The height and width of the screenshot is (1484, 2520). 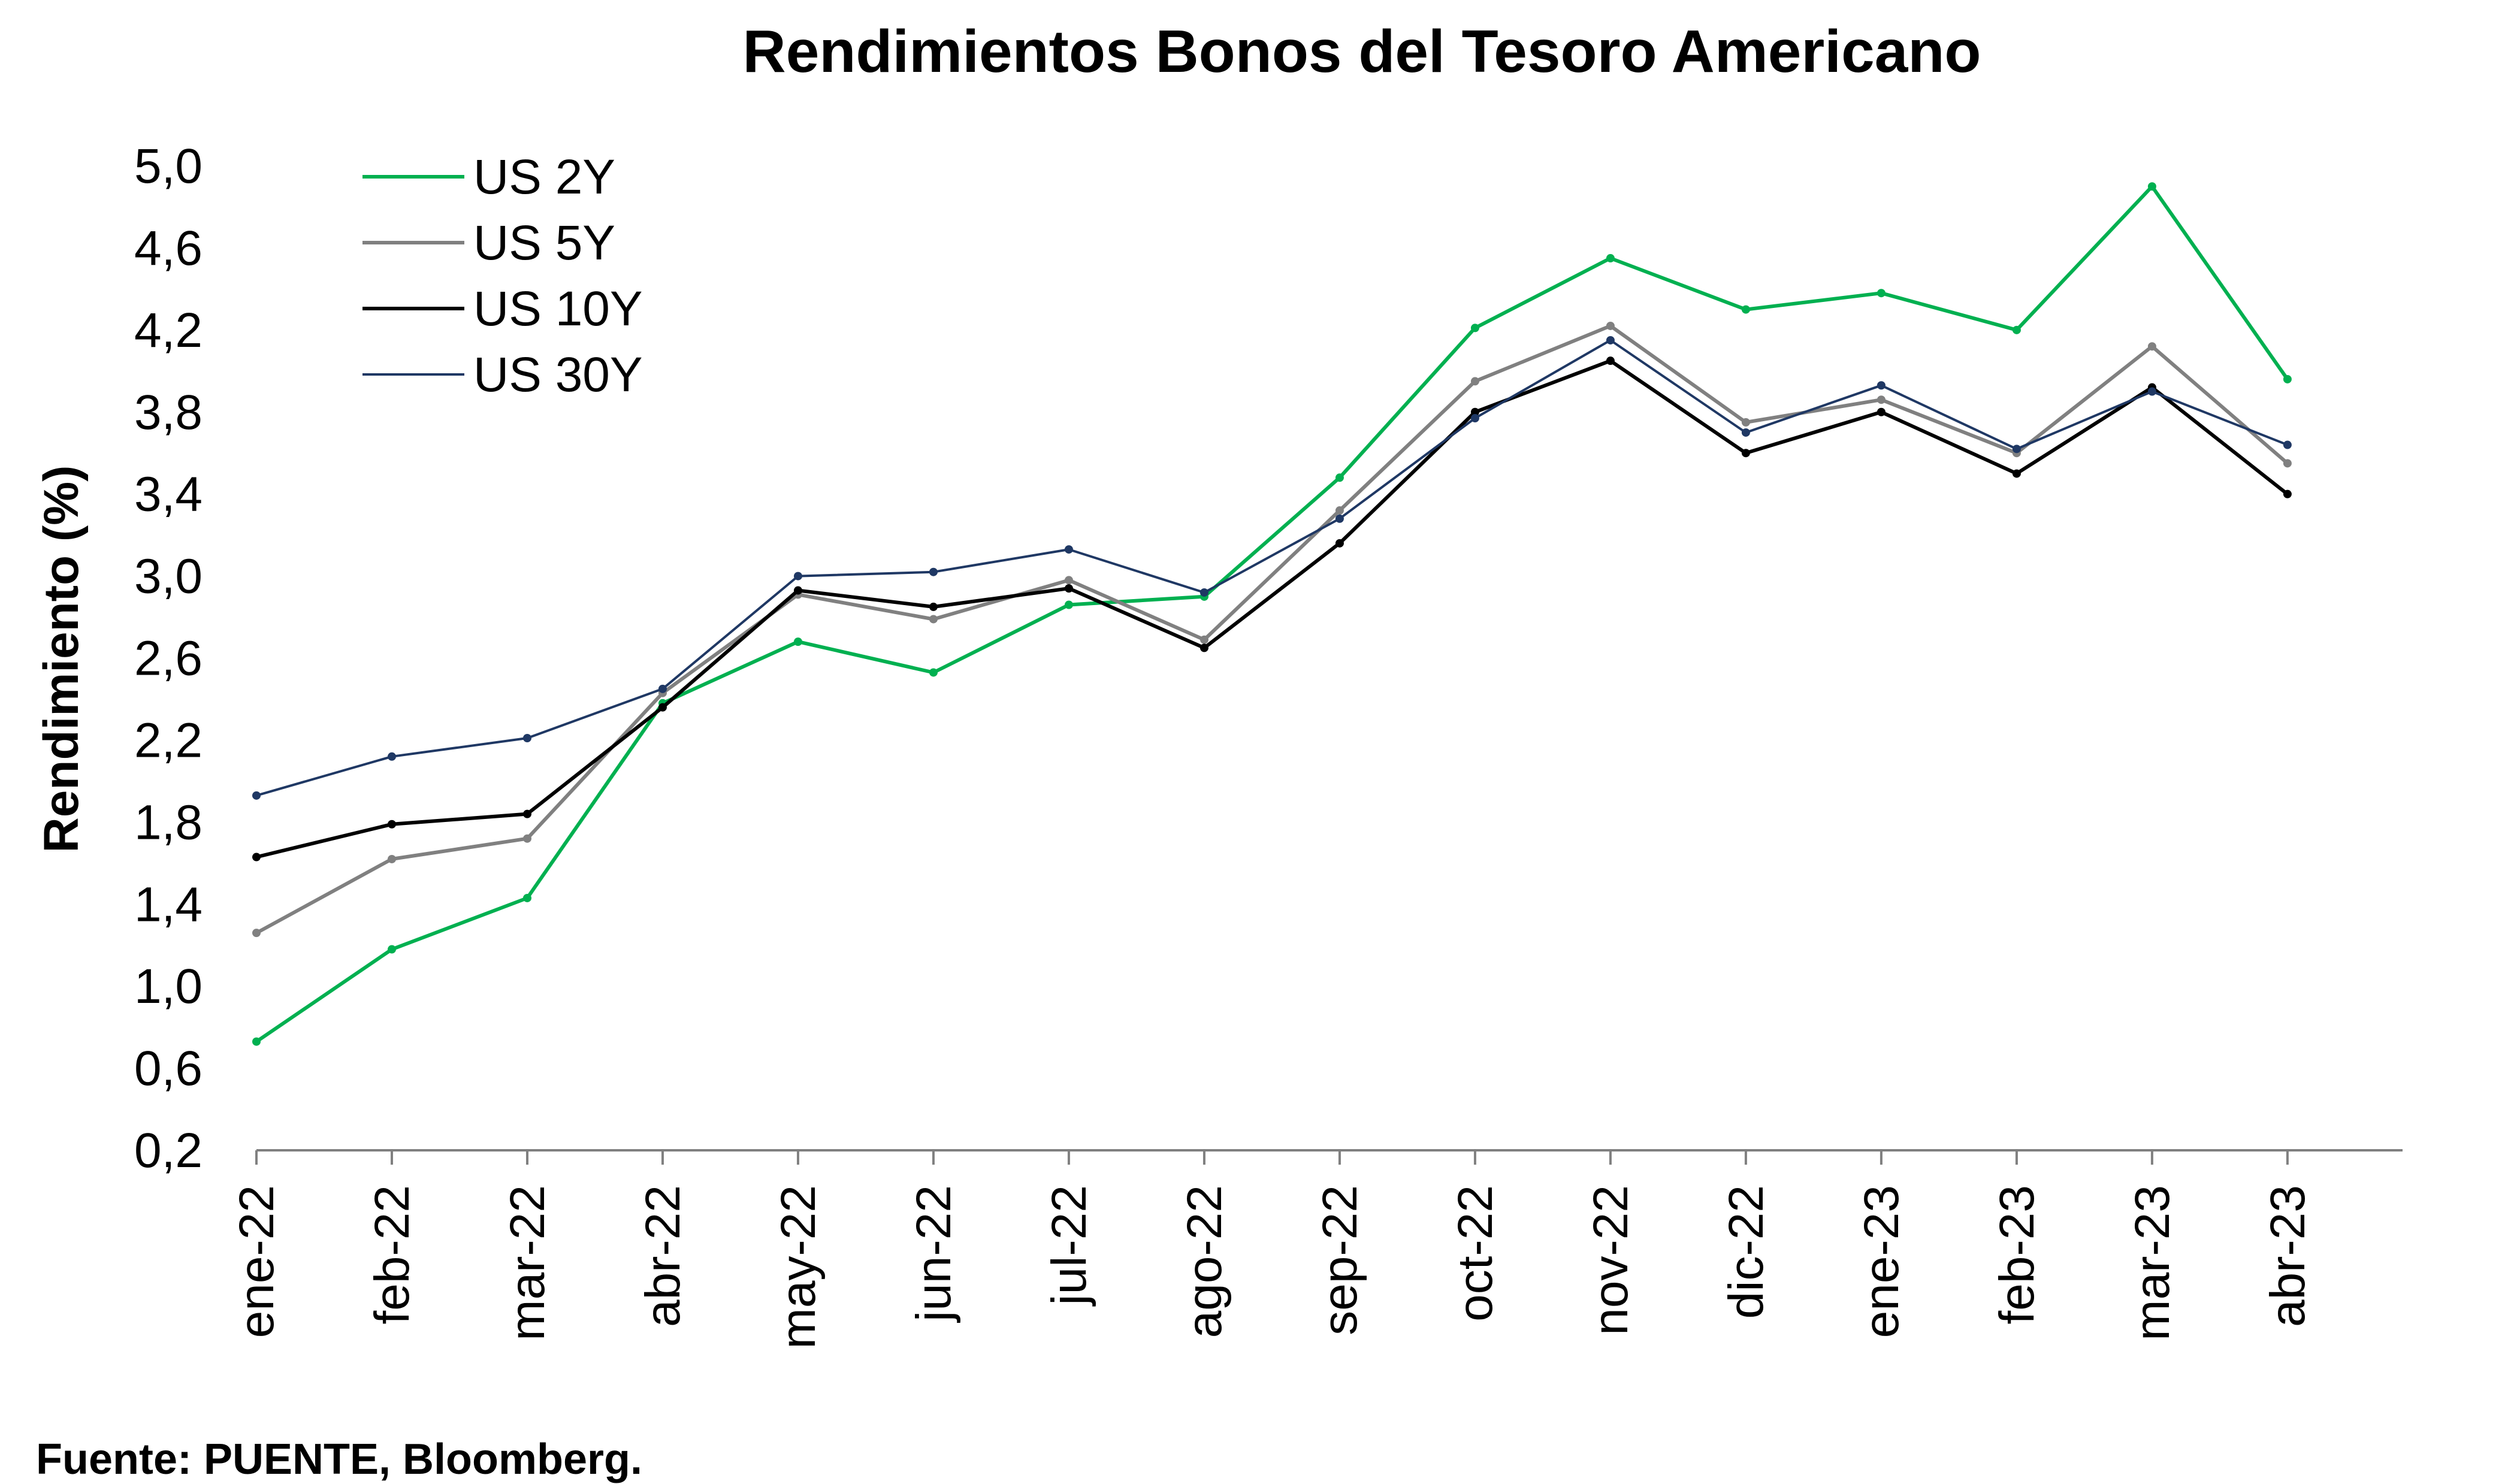 I want to click on y-tick-label: 3,4, so click(x=168, y=494).